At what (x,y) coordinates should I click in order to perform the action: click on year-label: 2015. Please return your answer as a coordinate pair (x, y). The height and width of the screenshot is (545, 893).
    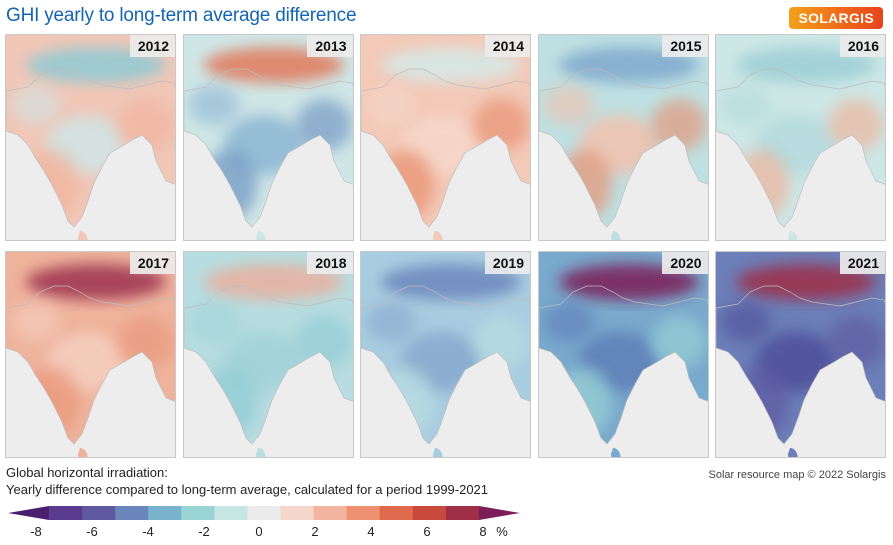
    Looking at the image, I should click on (685, 46).